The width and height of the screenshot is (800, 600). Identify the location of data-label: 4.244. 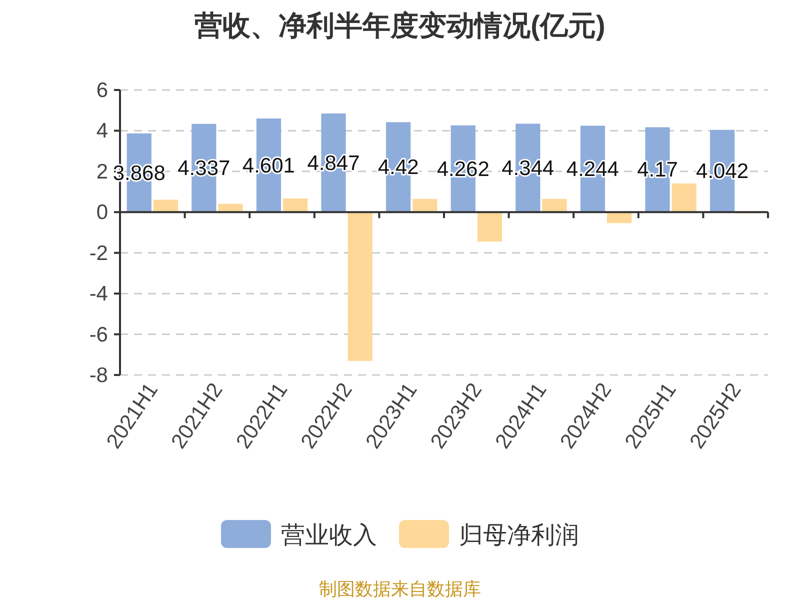
(592, 169).